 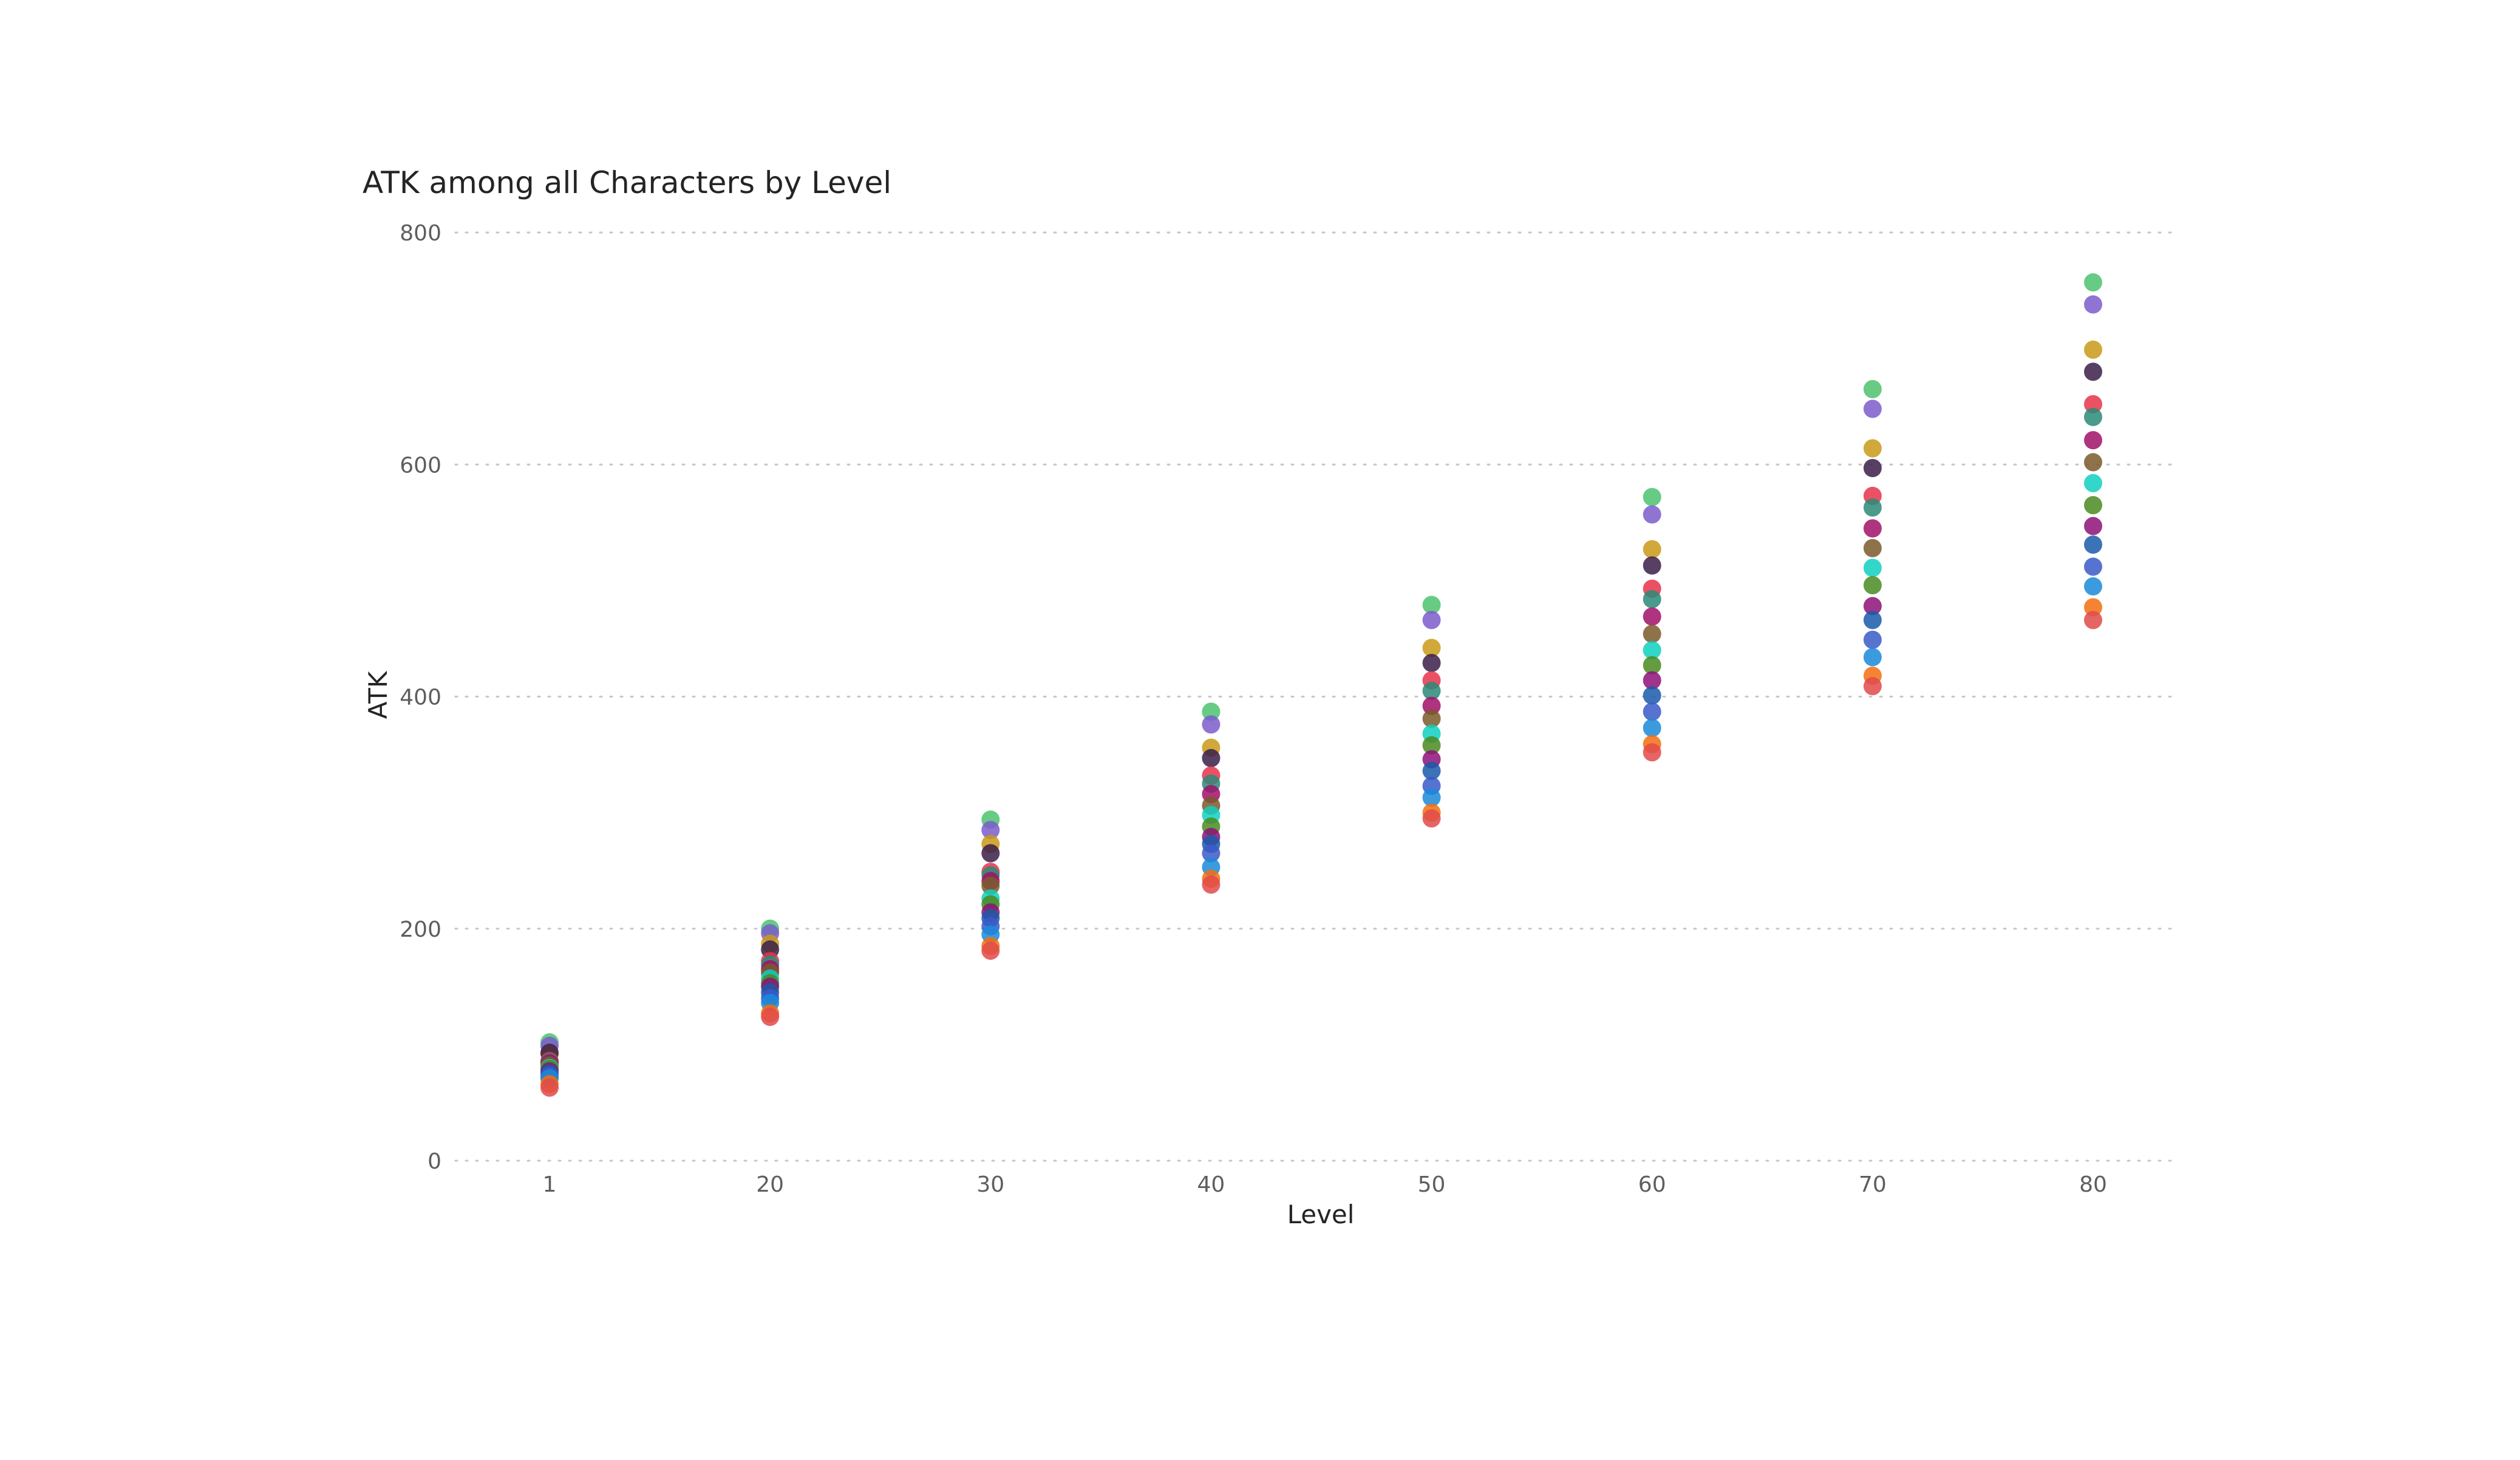 What do you see at coordinates (1325, 1185) in the screenshot?
I see `x-axis-ticks: 1 20 30 40 50 60 70 80` at bounding box center [1325, 1185].